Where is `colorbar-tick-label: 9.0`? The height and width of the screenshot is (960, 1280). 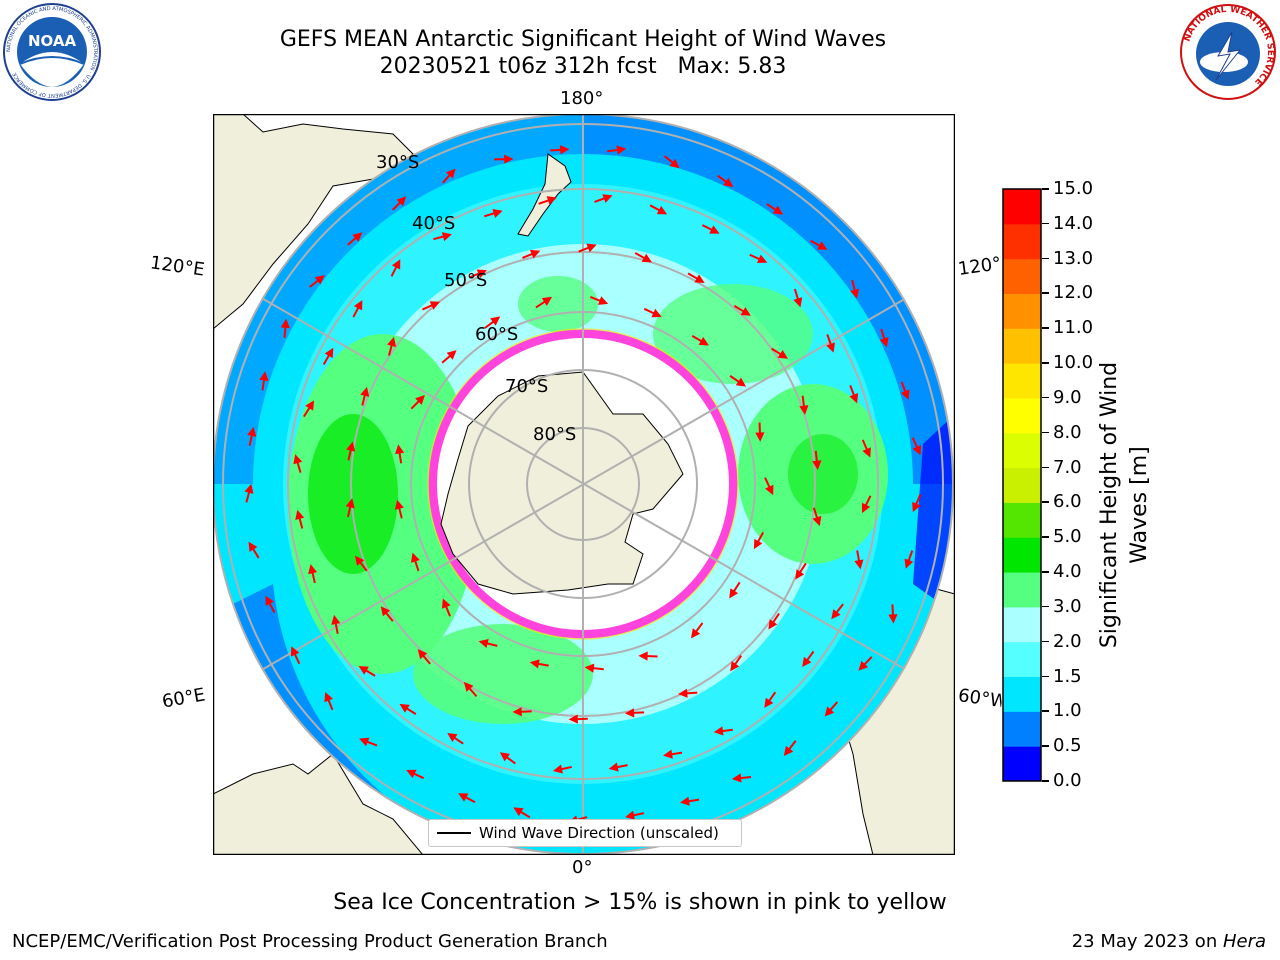 colorbar-tick-label: 9.0 is located at coordinates (1067, 397).